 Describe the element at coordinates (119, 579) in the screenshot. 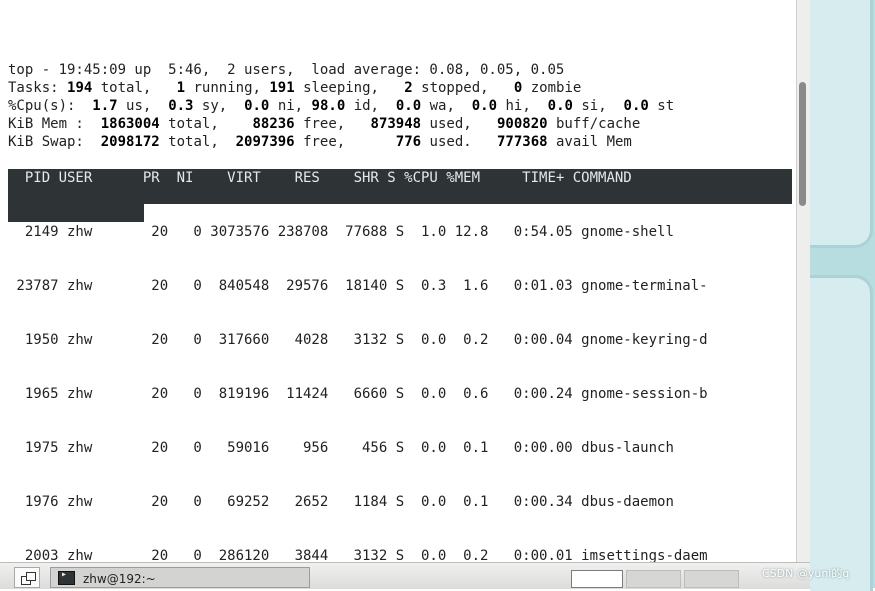

I see `taskbar-window-label: zhw@192:~` at that location.